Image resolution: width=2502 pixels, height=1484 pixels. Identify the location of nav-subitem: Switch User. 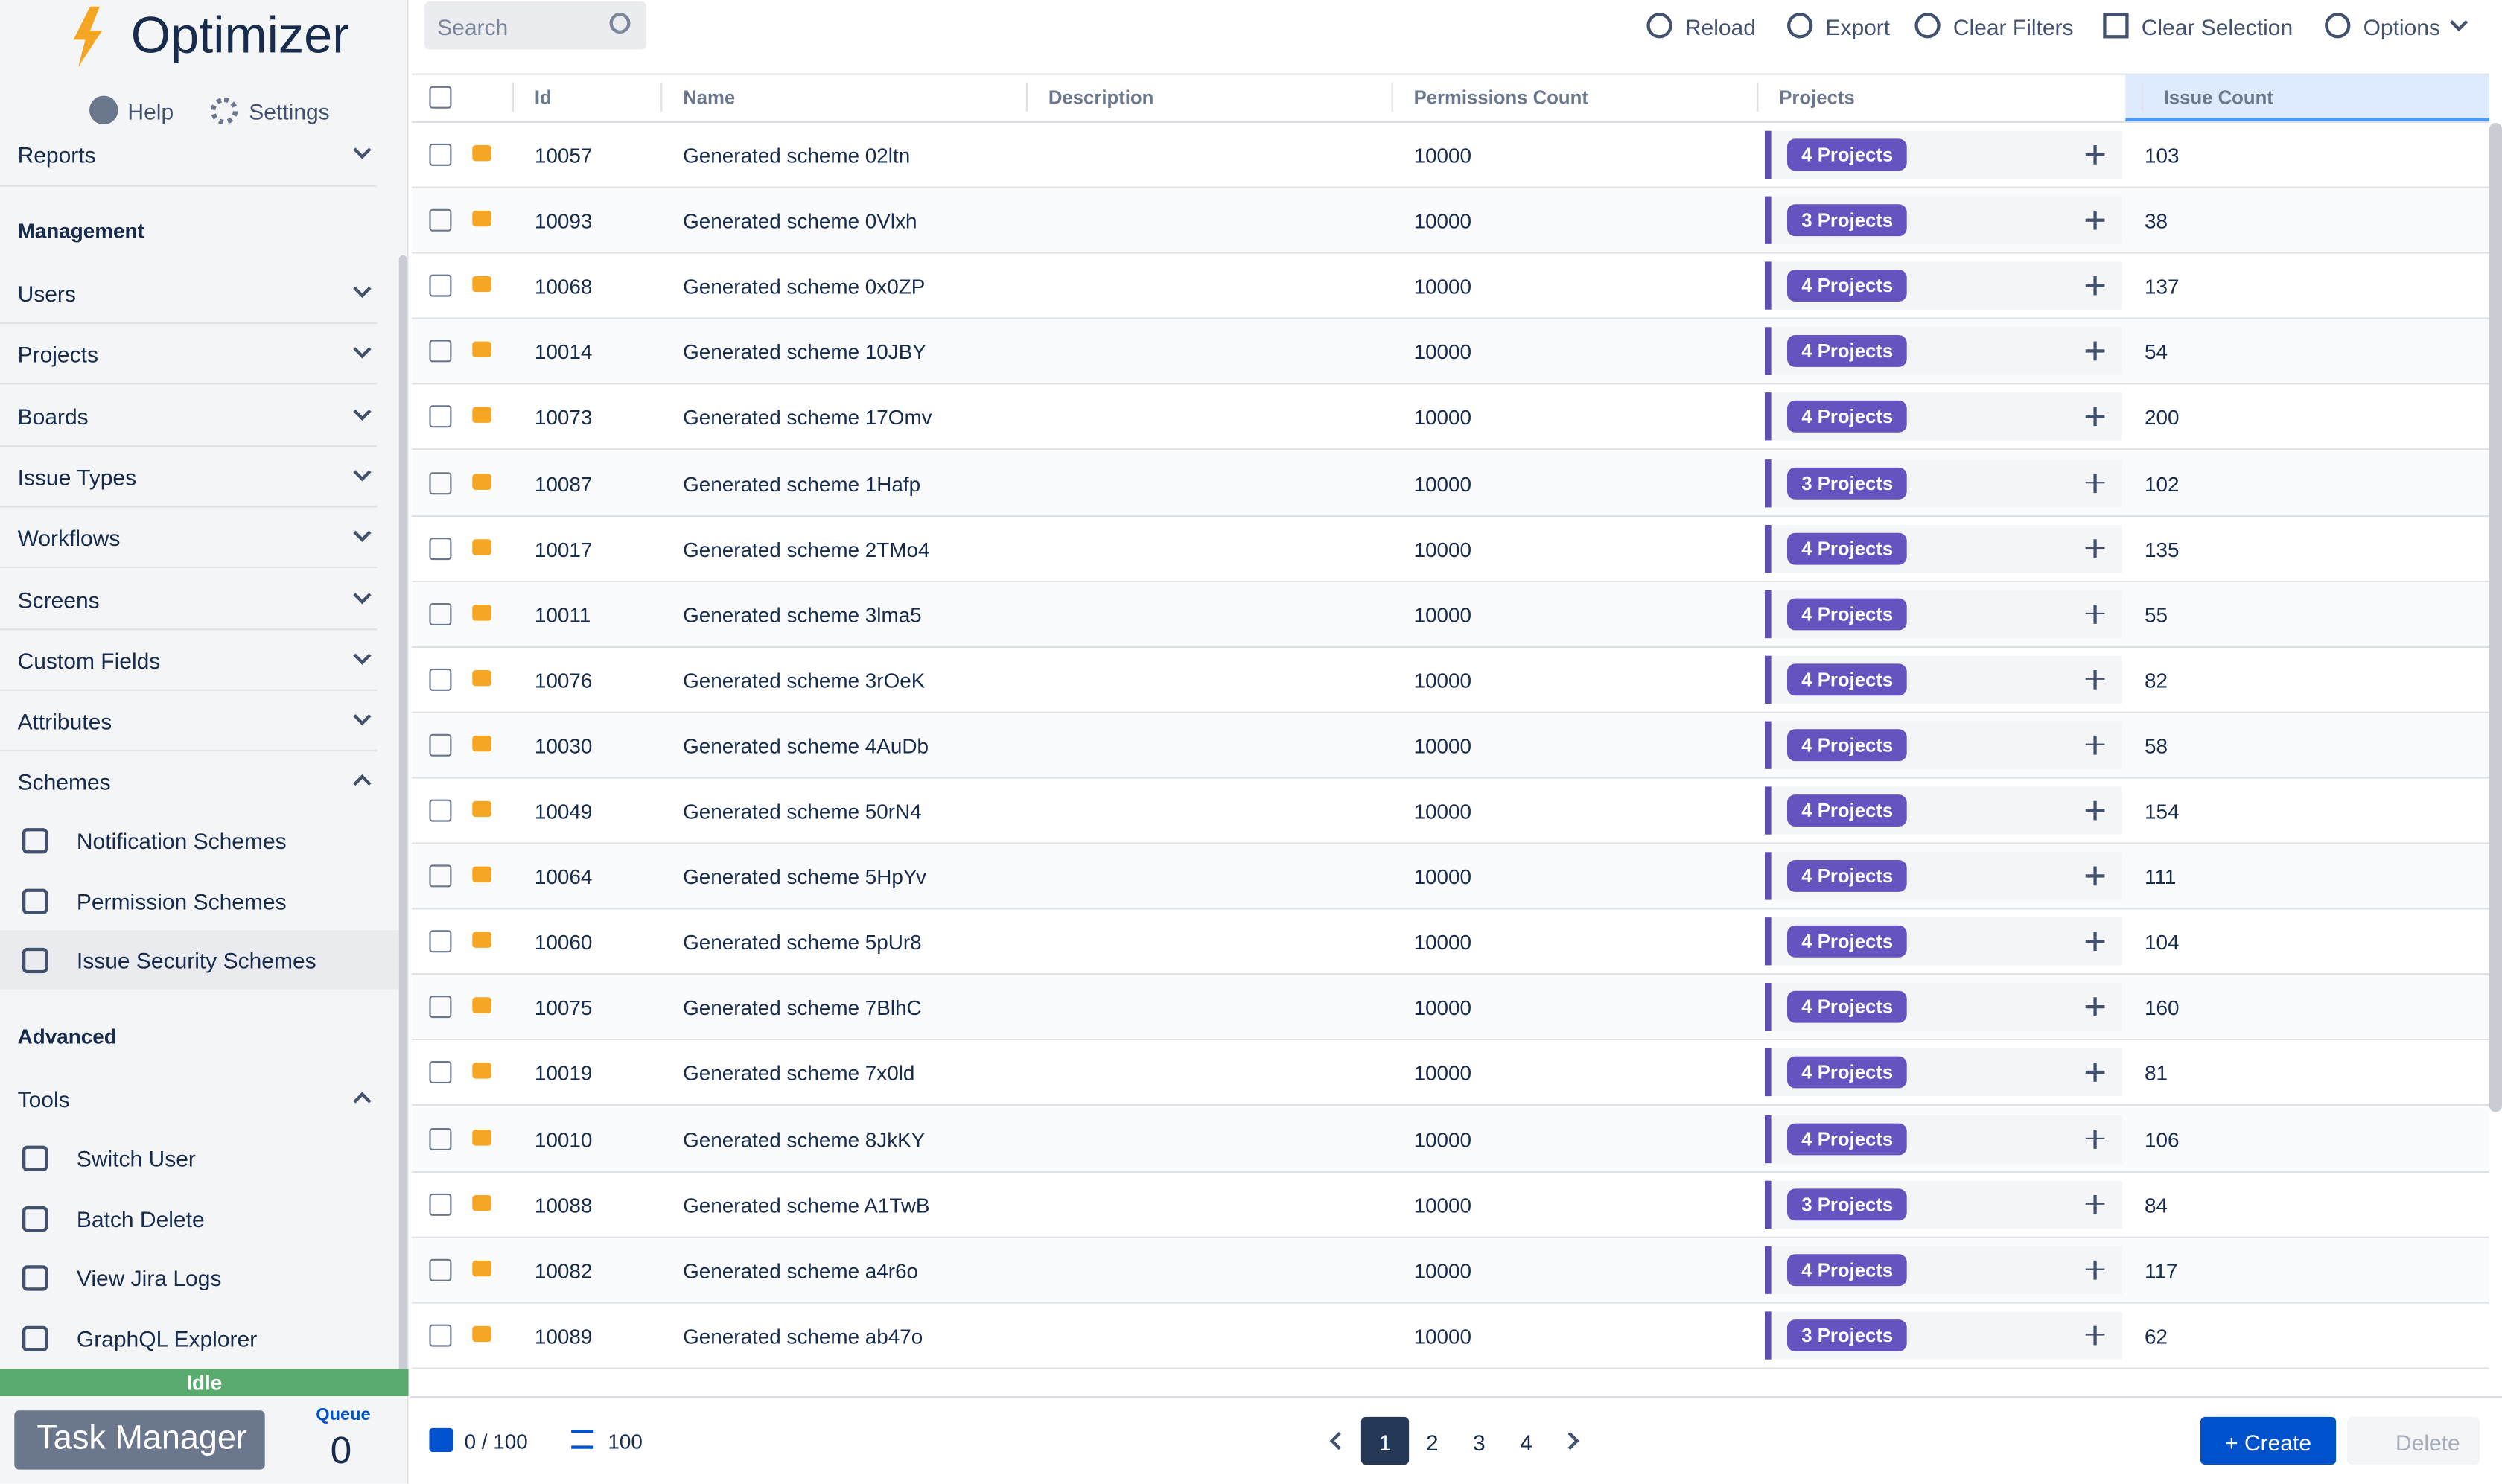
(136, 1158).